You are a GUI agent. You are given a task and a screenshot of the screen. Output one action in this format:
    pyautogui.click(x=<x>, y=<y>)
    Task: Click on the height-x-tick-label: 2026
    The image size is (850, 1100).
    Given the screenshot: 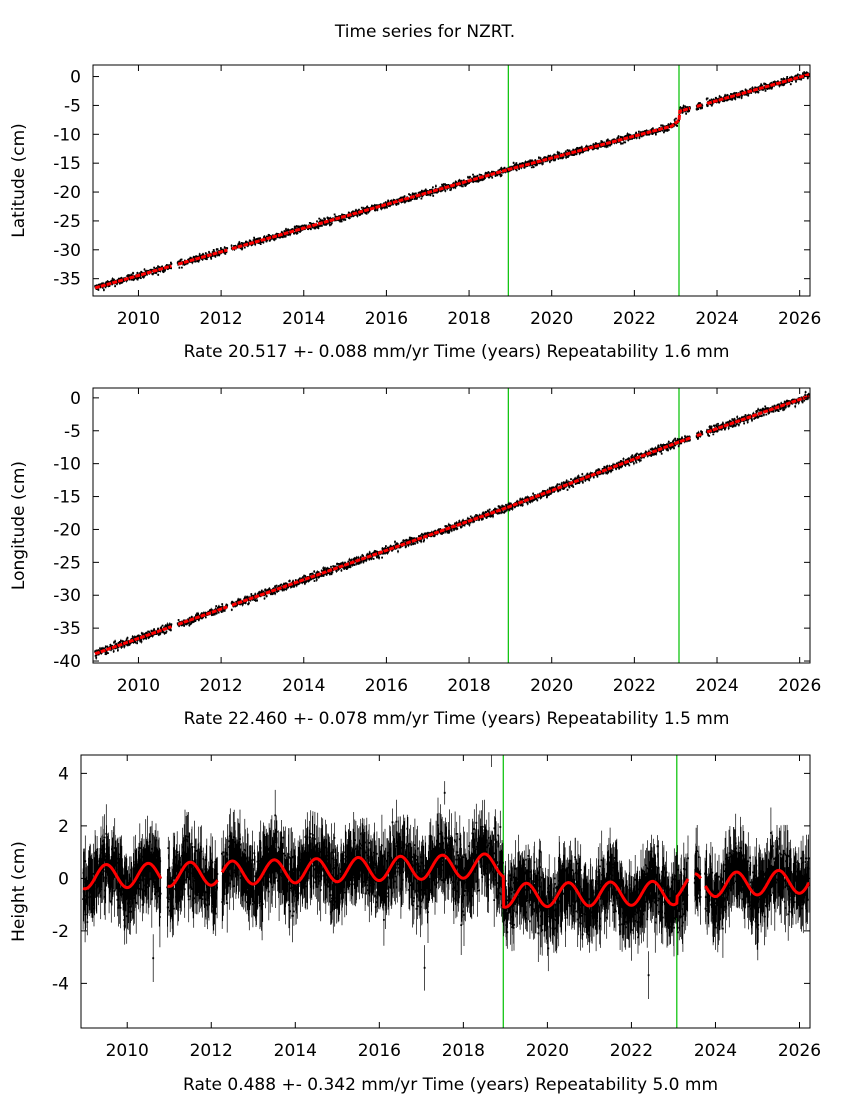 What is the action you would take?
    pyautogui.click(x=799, y=1051)
    